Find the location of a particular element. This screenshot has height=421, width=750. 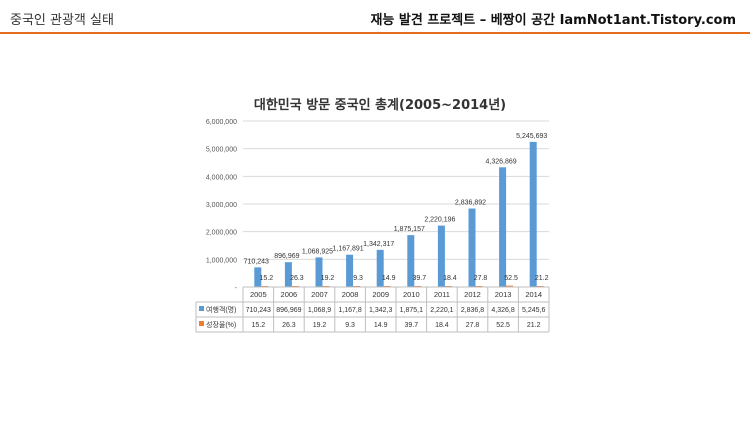

y-tick-label: 4,000,000 is located at coordinates (221, 177).